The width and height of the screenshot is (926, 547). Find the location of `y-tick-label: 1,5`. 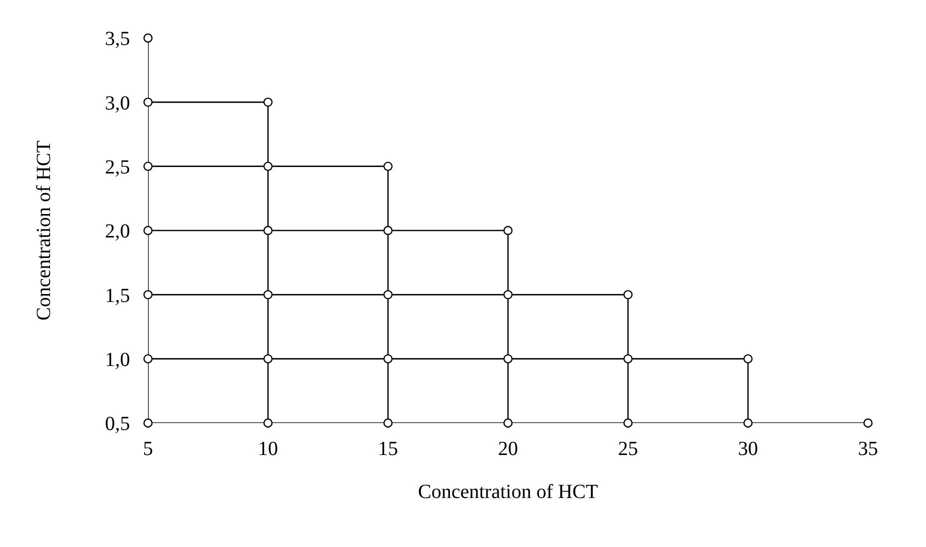

y-tick-label: 1,5 is located at coordinates (117, 295).